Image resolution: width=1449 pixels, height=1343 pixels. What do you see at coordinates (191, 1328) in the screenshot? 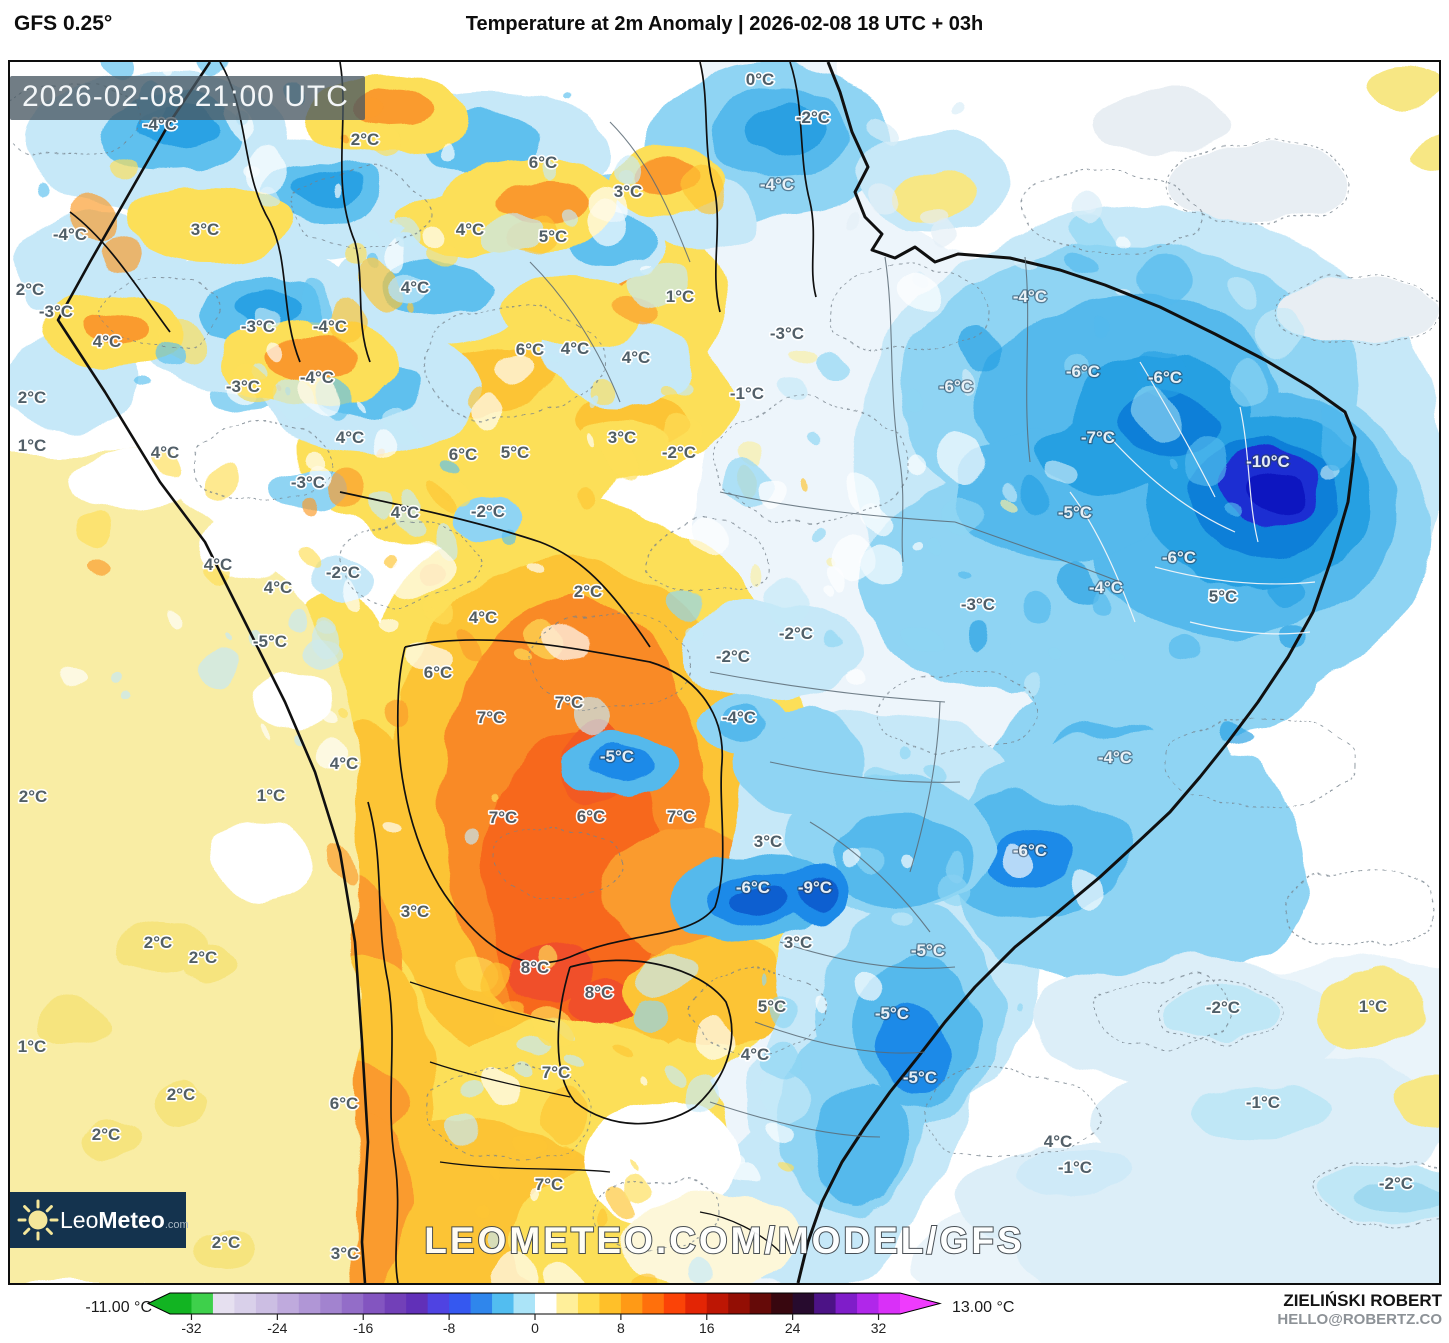
I see `colorbar-tick-label: -32` at bounding box center [191, 1328].